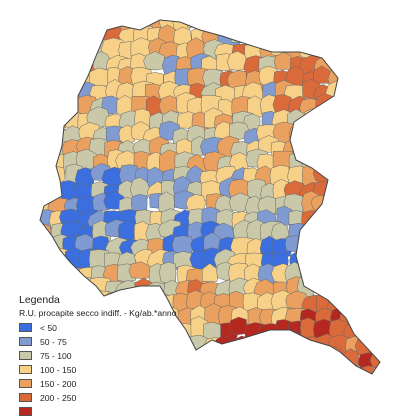  Describe the element at coordinates (58, 369) in the screenshot. I see `legend-item-label: 100 - 150` at that location.